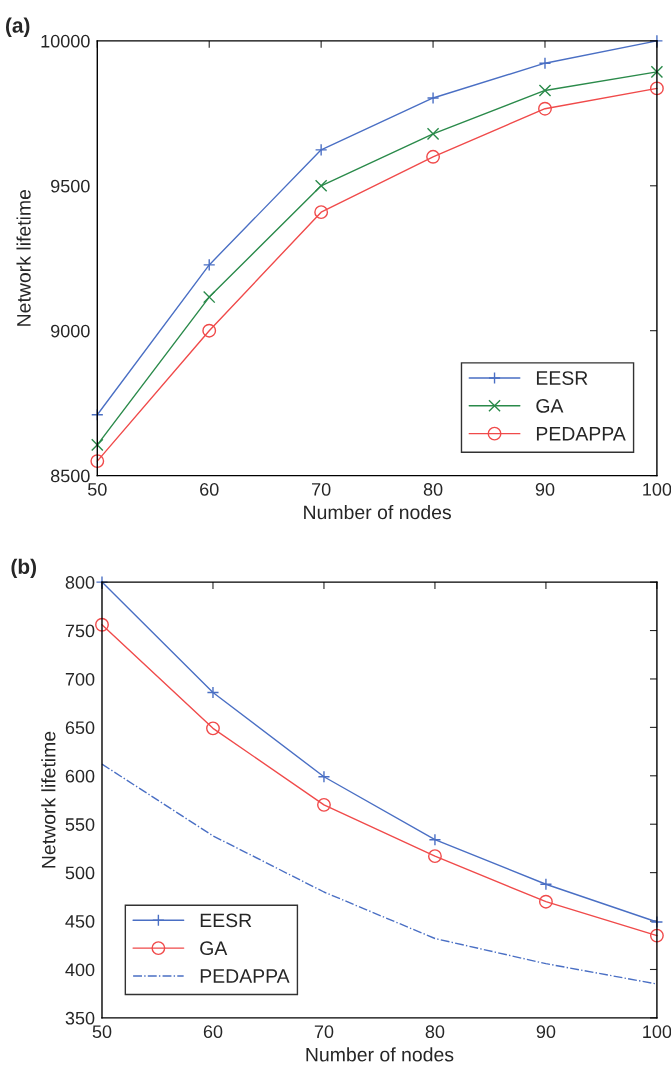  What do you see at coordinates (80, 824) in the screenshot?
I see `y-tick-label: 550` at bounding box center [80, 824].